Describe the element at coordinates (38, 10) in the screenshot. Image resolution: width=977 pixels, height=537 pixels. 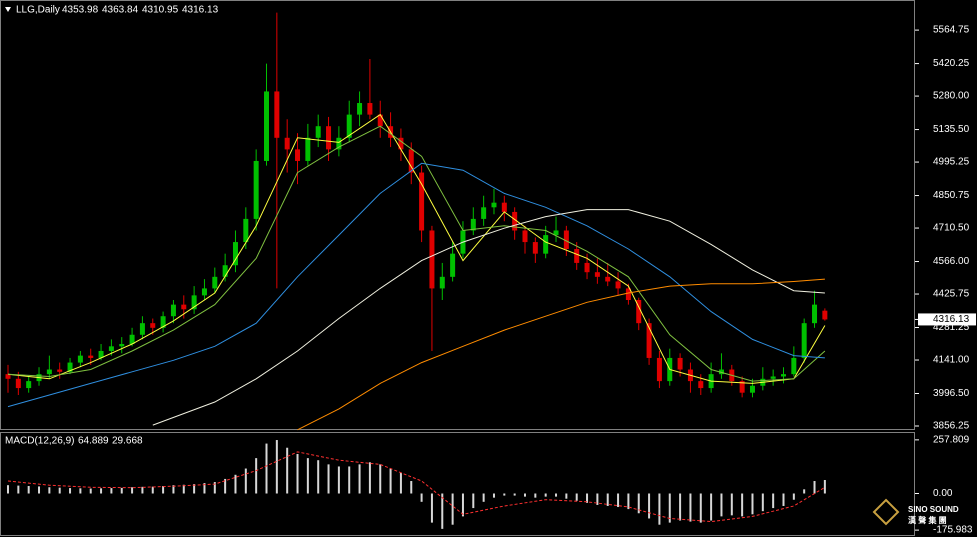
I see `chart-title: LLG,Daily` at that location.